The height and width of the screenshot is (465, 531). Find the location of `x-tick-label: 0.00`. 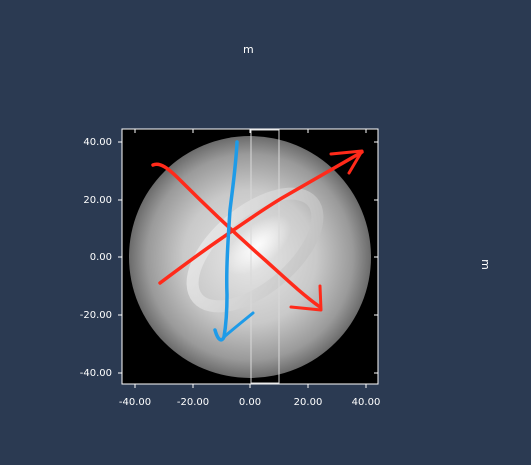

x-tick-label: 0.00 is located at coordinates (250, 402).